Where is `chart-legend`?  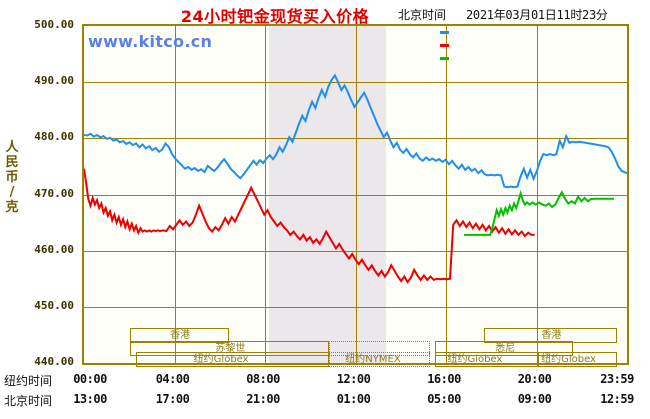 chart-legend is located at coordinates (533, 45).